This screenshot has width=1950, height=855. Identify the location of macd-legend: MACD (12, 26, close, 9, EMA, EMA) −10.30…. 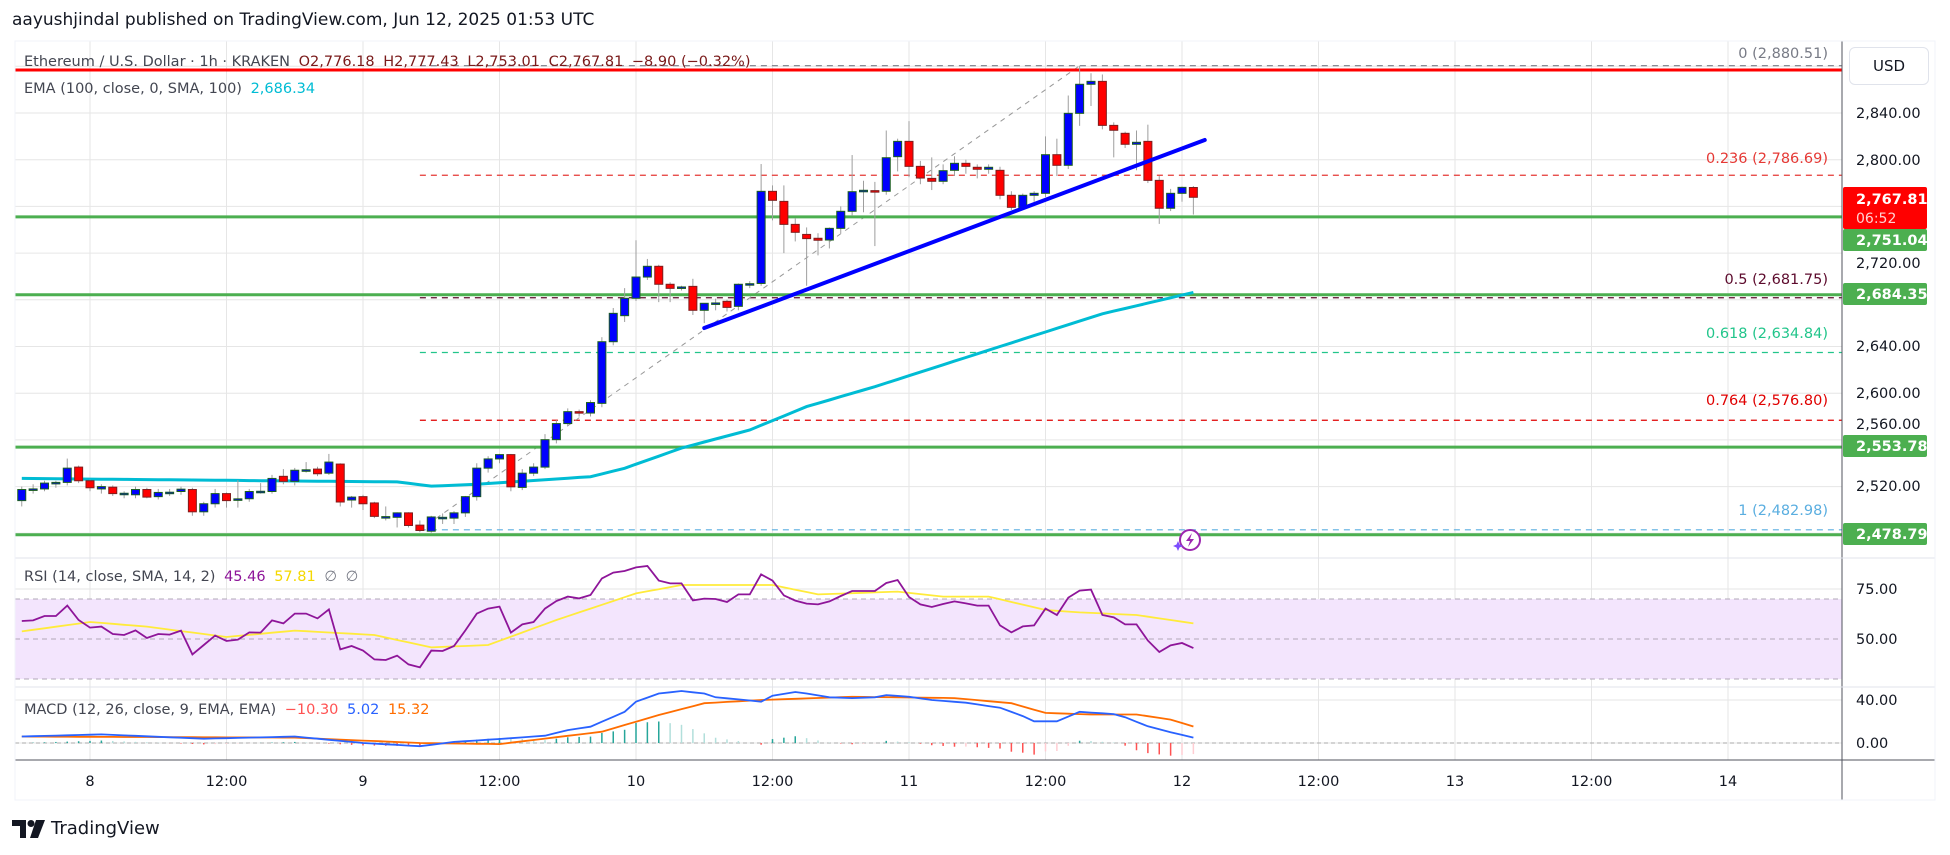
(228, 710).